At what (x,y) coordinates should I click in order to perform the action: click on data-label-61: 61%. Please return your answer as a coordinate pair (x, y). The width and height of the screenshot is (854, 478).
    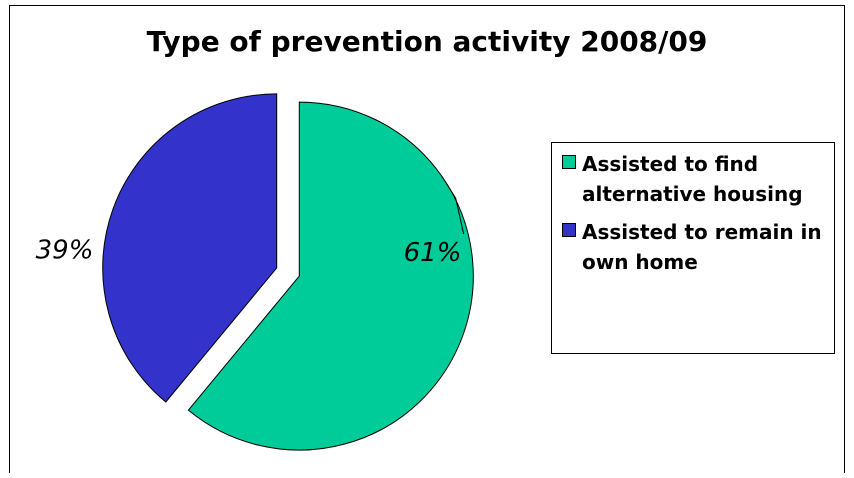
    Looking at the image, I should click on (433, 253).